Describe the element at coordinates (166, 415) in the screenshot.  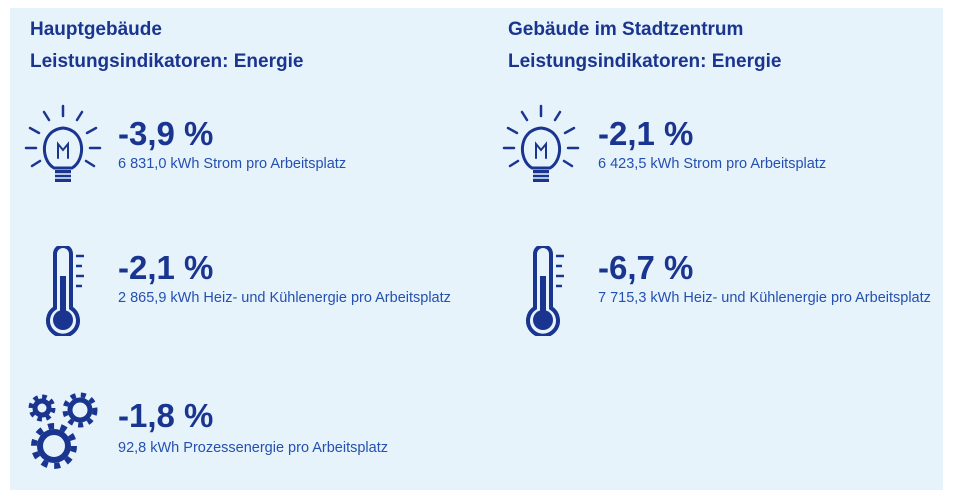
I see `kpi-value: -1,8 %` at that location.